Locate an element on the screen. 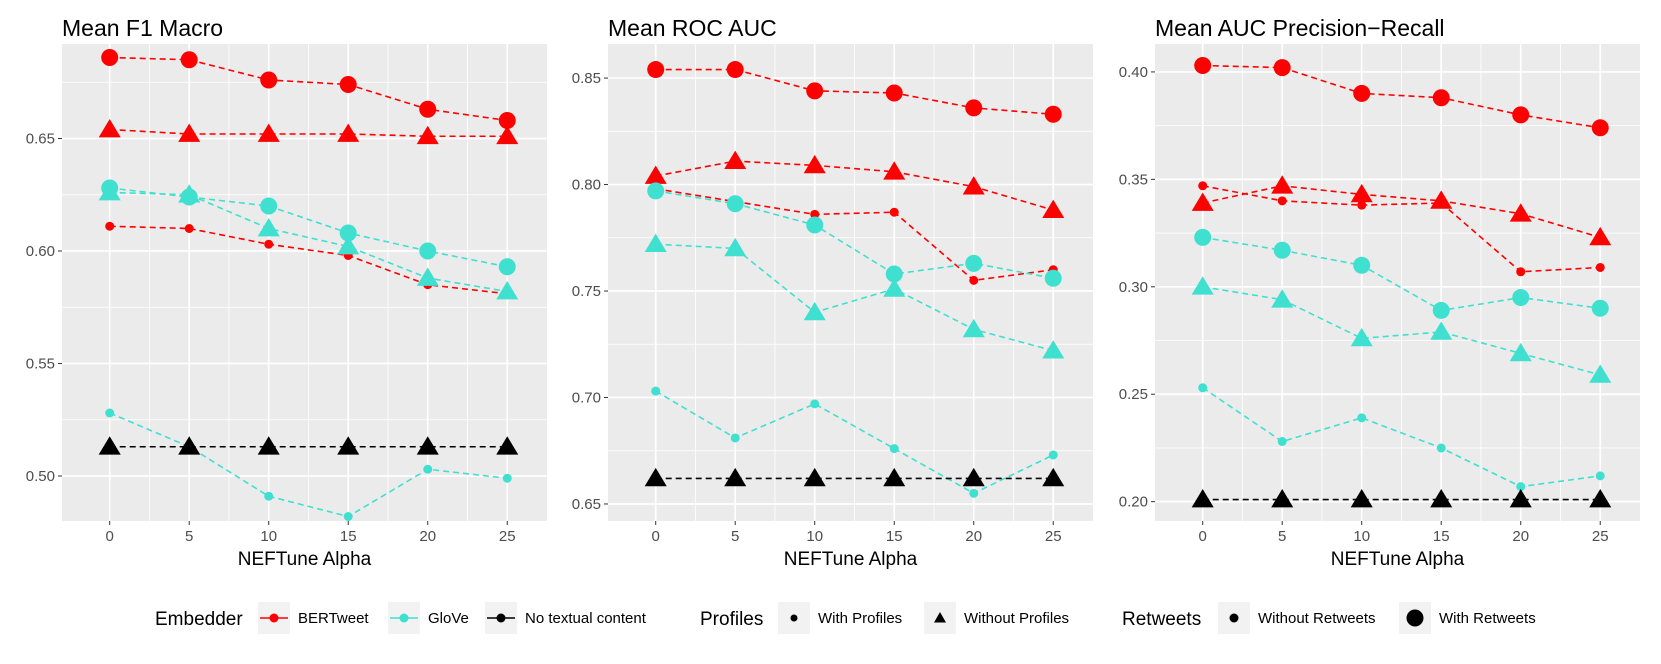 Image resolution: width=1661 pixels, height=664 pixels. legend-key-bertweet is located at coordinates (274, 618).